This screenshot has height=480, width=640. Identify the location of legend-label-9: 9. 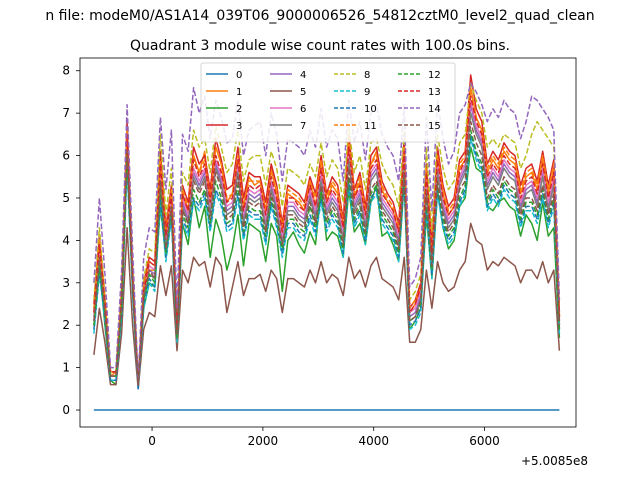
(367, 92).